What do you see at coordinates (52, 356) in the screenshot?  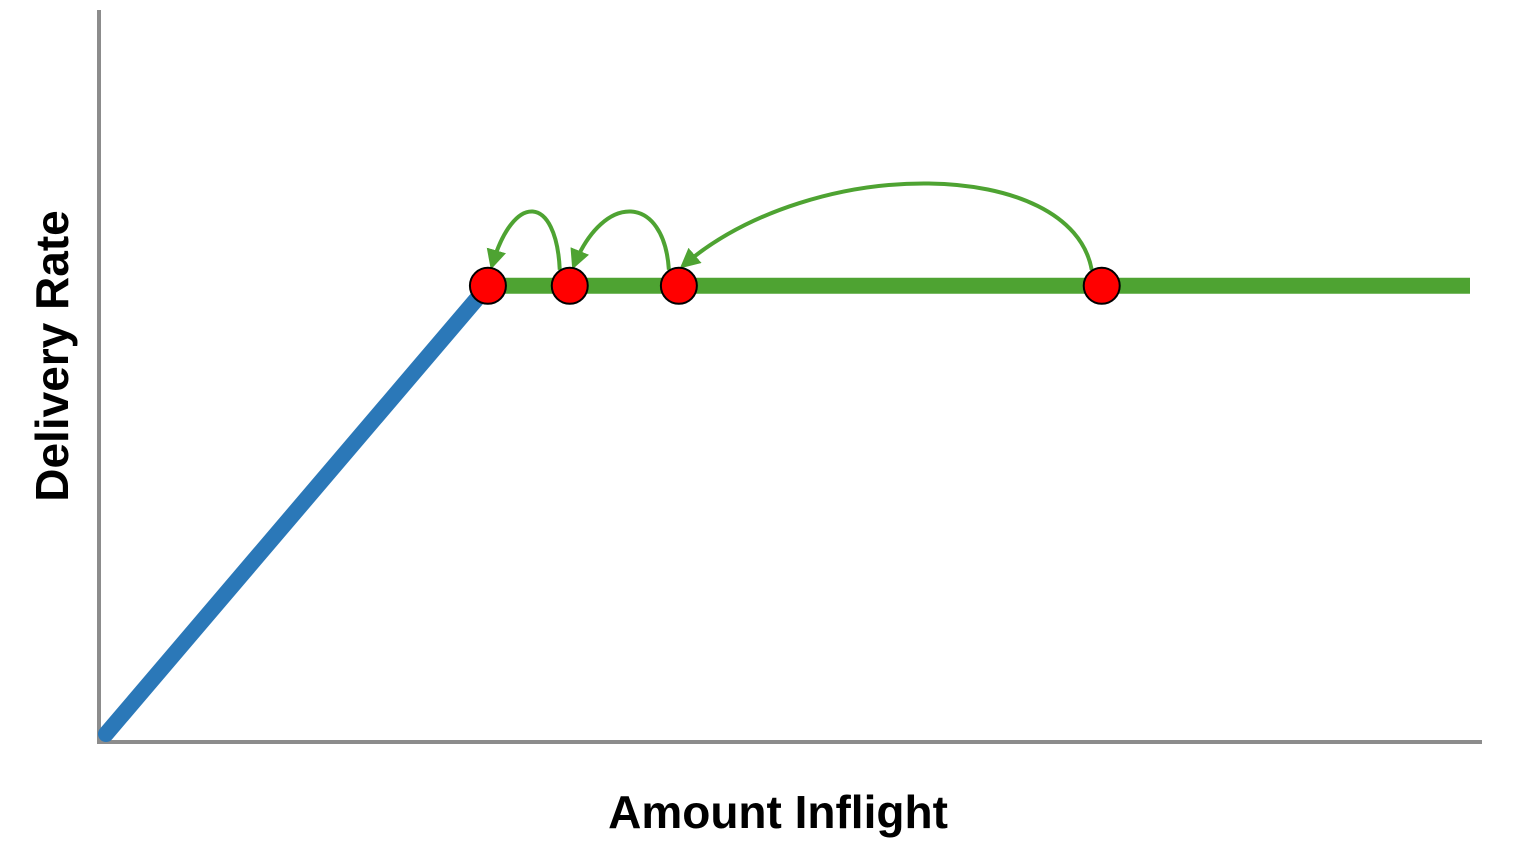 I see `y-axis-label: Delivery Rate` at bounding box center [52, 356].